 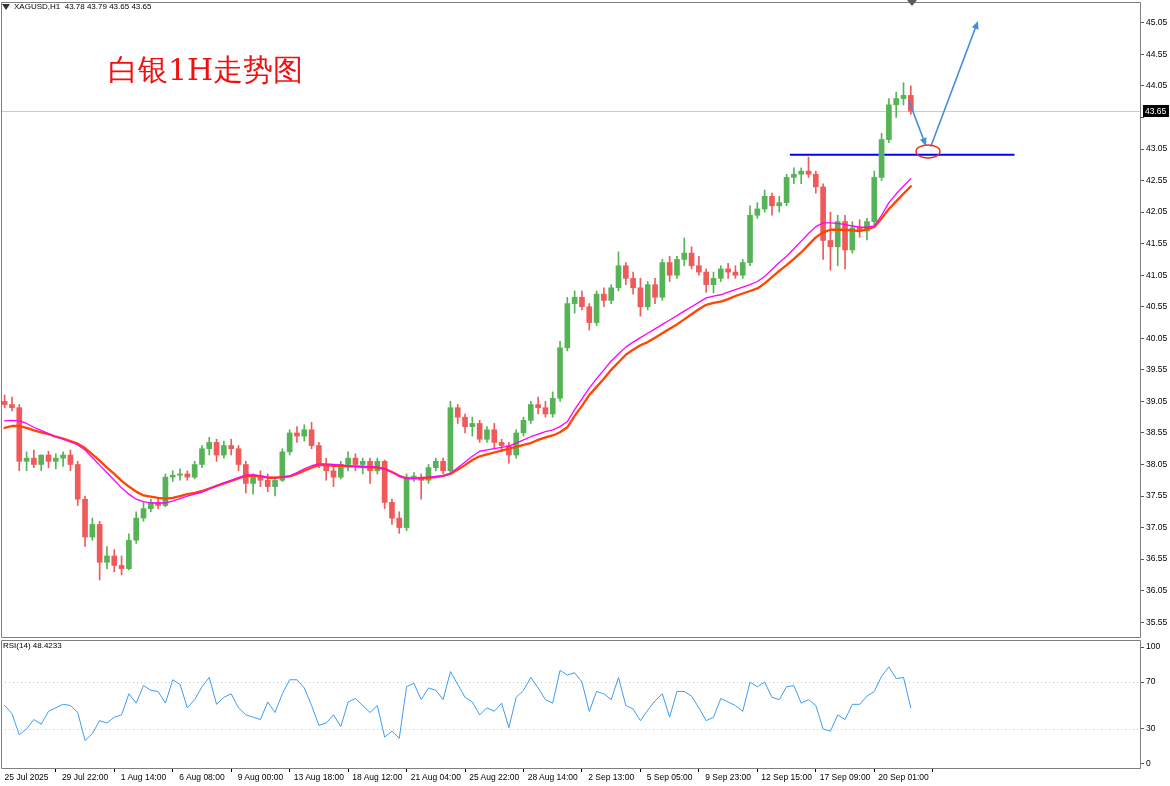 I want to click on x-tick-label: 1 Aug 14:00, so click(x=143, y=777).